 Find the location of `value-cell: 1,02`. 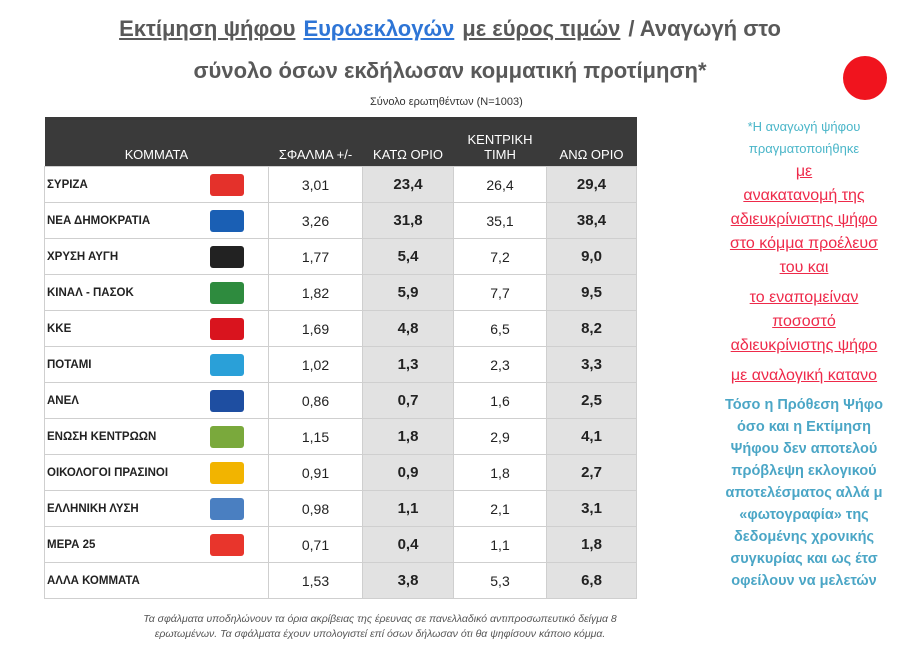

value-cell: 1,02 is located at coordinates (315, 364).